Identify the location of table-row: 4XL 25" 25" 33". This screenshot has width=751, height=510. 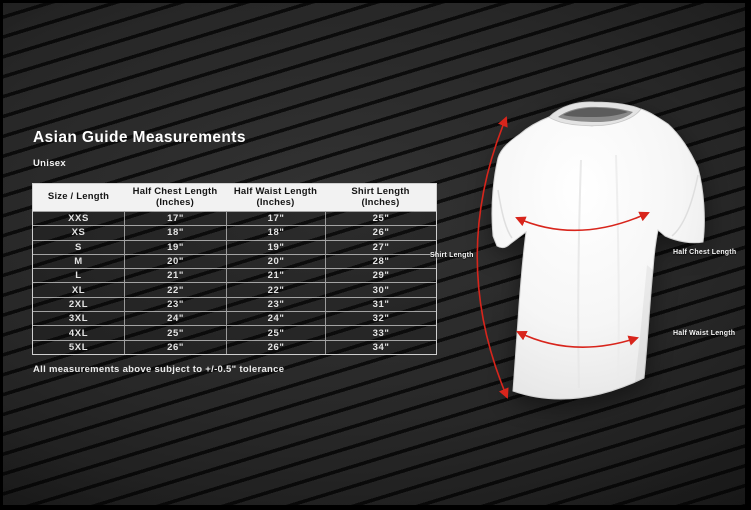
(234, 332).